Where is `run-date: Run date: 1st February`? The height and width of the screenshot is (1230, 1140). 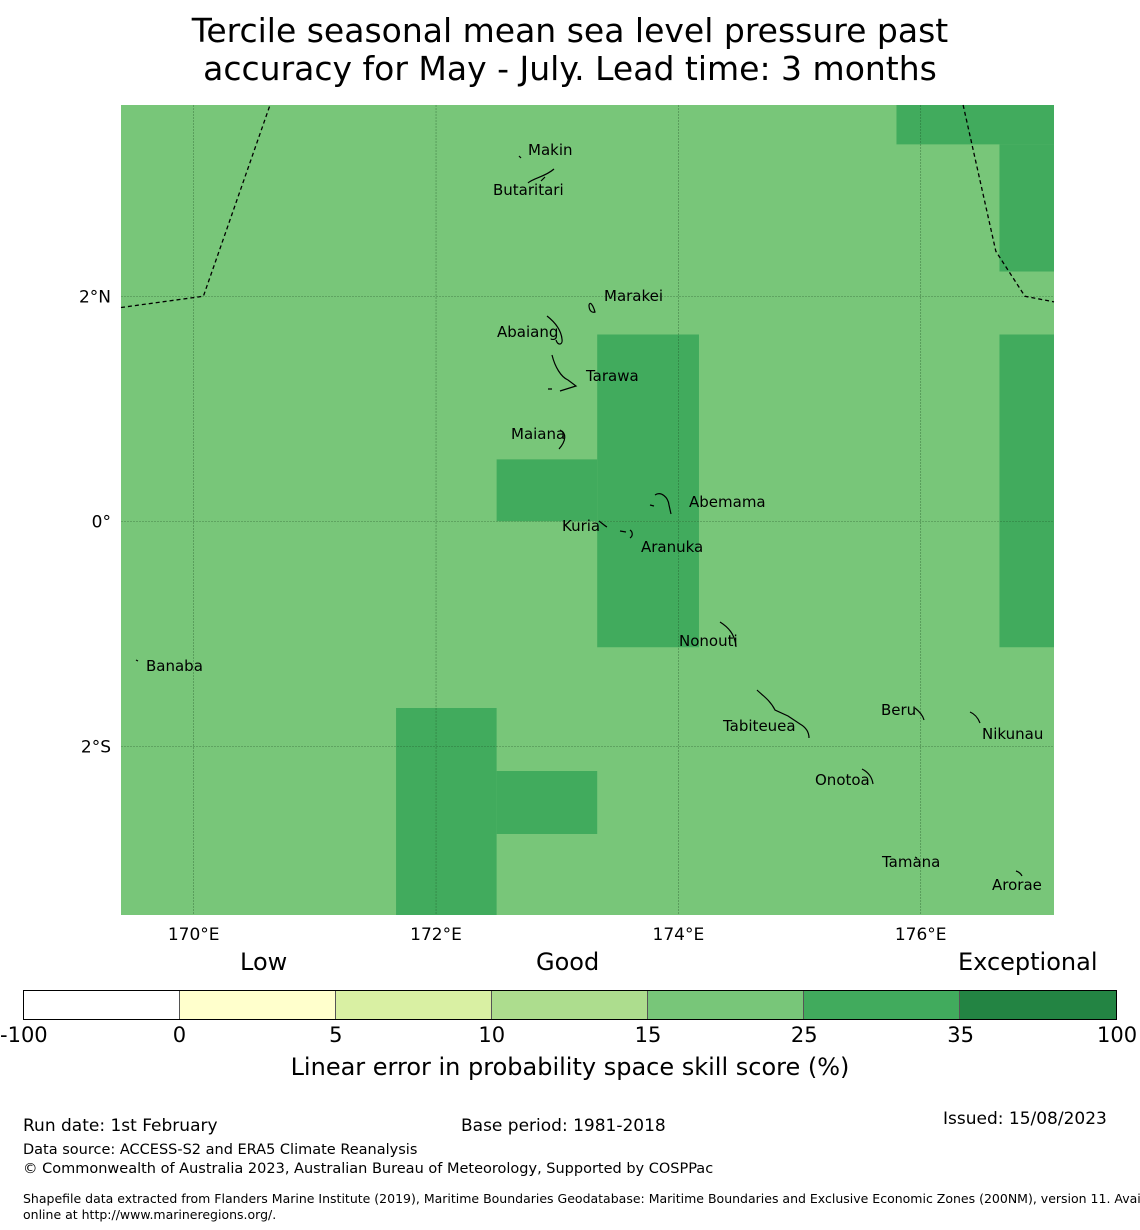
run-date: Run date: 1st February is located at coordinates (120, 1126).